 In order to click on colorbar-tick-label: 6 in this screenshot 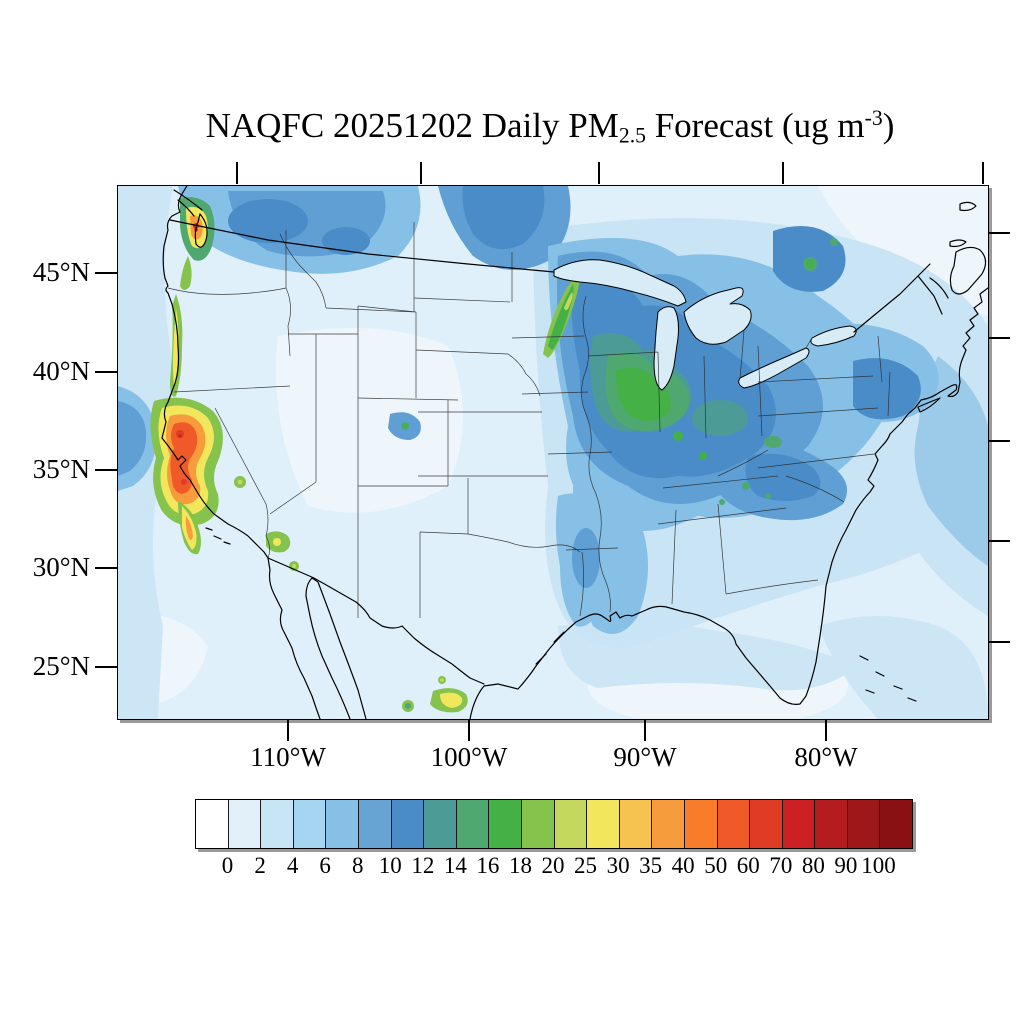, I will do `click(325, 865)`.